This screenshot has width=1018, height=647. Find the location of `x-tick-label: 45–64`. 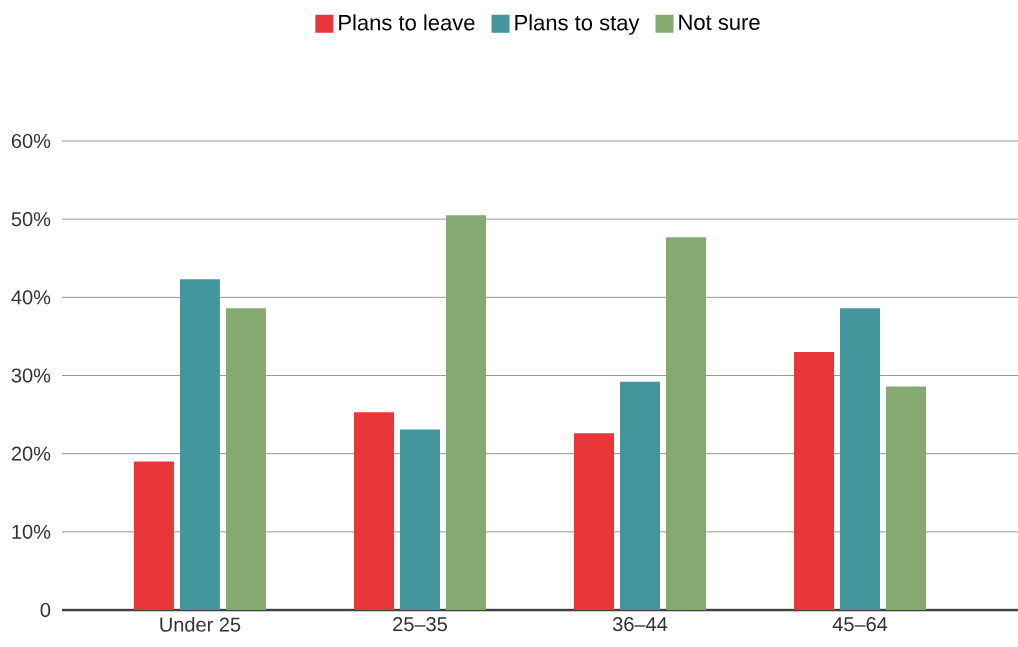

x-tick-label: 45–64 is located at coordinates (860, 624).